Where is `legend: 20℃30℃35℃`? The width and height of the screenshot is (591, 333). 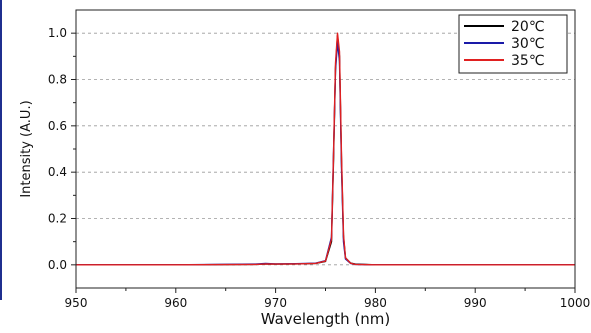 legend: 20℃30℃35℃ is located at coordinates (513, 44).